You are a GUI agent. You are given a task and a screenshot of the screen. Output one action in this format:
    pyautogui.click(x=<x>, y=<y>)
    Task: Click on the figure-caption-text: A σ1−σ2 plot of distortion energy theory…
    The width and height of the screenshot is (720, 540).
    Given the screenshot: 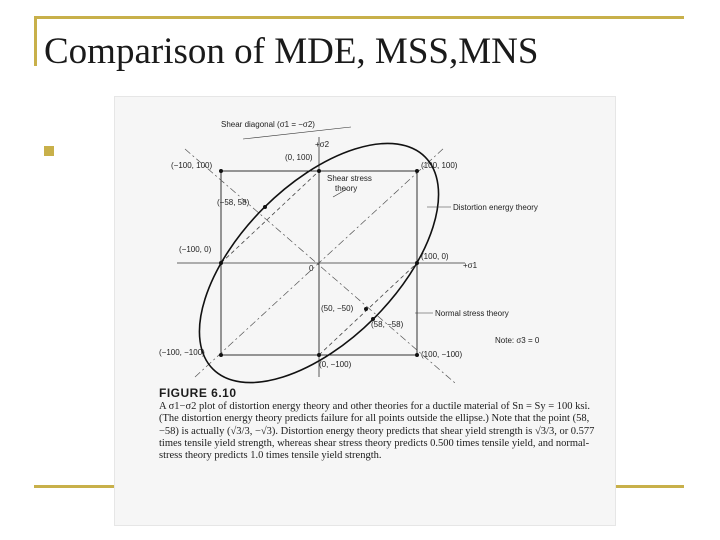 What is the action you would take?
    pyautogui.click(x=377, y=431)
    